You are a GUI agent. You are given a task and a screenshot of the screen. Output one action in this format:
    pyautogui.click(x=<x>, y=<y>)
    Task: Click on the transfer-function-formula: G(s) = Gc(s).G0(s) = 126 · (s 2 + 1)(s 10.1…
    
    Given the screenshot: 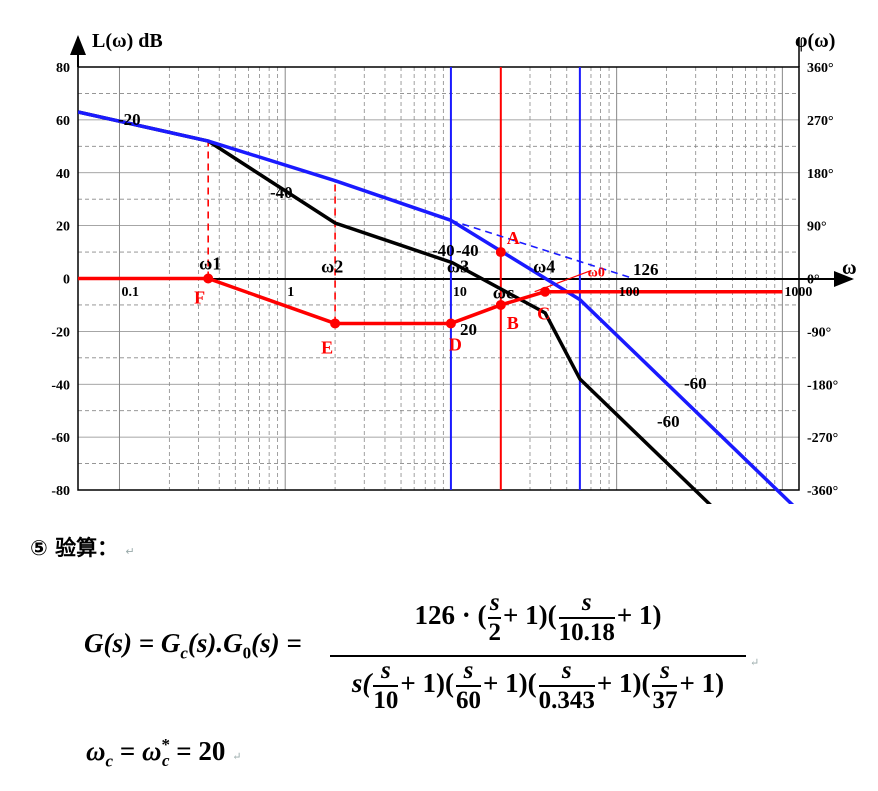 What is the action you would take?
    pyautogui.click(x=434, y=655)
    